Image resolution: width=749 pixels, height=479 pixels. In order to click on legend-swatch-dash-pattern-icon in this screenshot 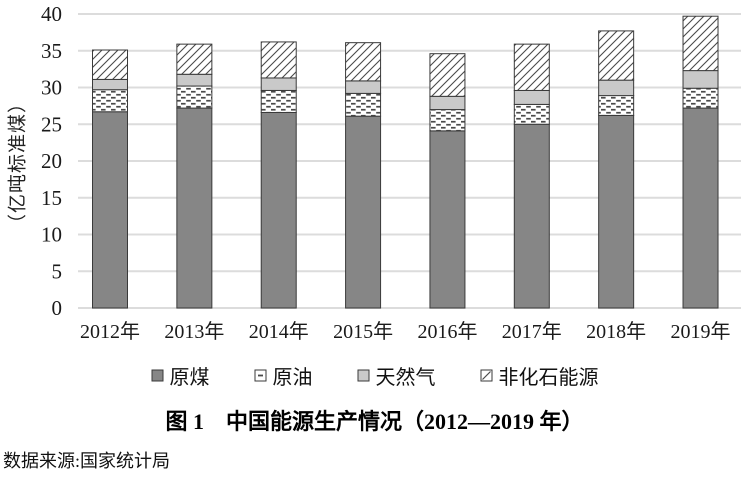, I will do `click(260, 375)`.